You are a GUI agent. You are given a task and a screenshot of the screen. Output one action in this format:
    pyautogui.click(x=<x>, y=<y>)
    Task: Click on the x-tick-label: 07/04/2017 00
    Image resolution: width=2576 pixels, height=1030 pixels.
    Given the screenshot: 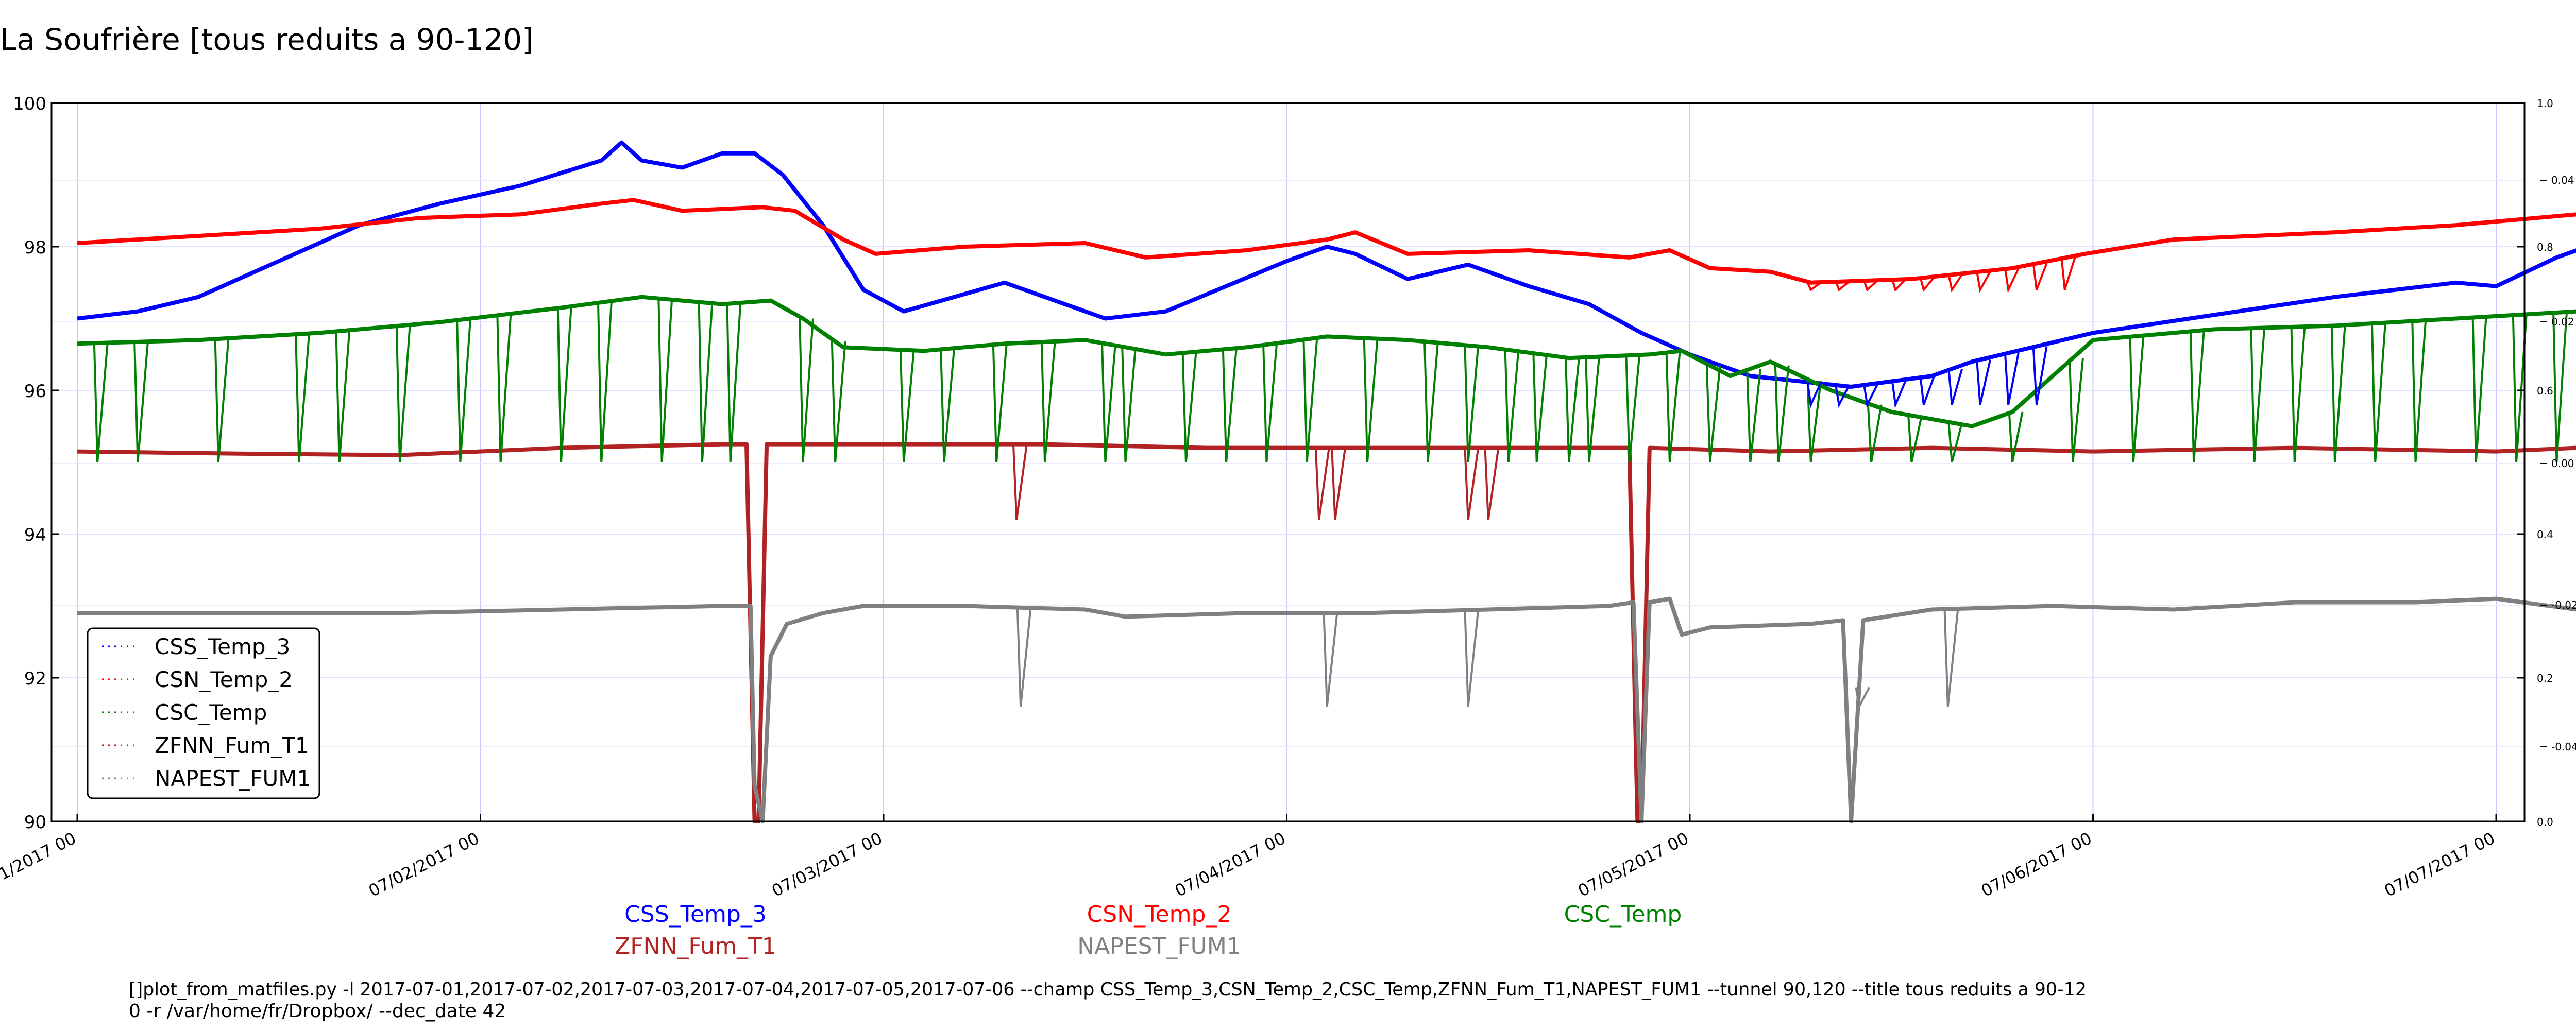 What is the action you would take?
    pyautogui.click(x=1230, y=864)
    